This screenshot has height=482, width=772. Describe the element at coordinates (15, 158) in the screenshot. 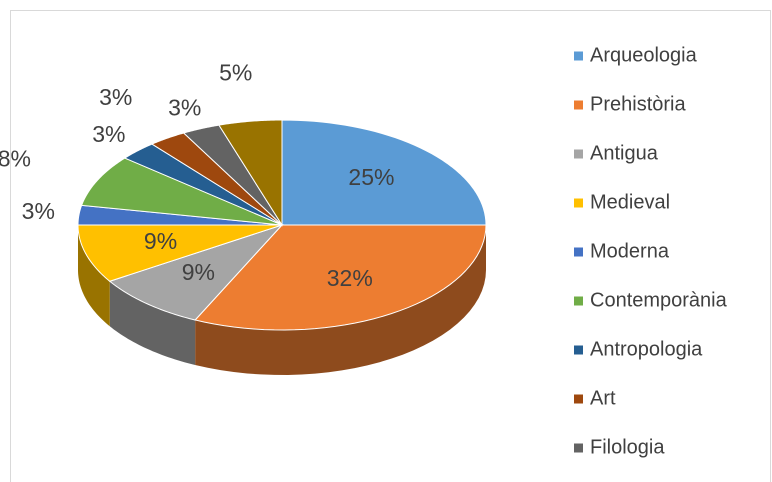

I see `data-label: 8%` at that location.